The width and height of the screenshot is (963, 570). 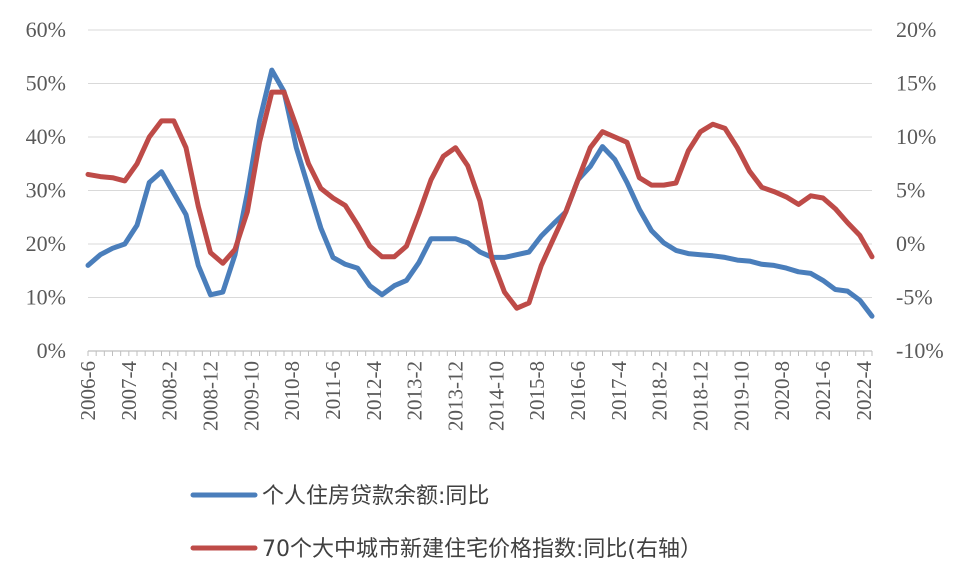 What do you see at coordinates (46, 83) in the screenshot?
I see `y-left-tick-label: 50%` at bounding box center [46, 83].